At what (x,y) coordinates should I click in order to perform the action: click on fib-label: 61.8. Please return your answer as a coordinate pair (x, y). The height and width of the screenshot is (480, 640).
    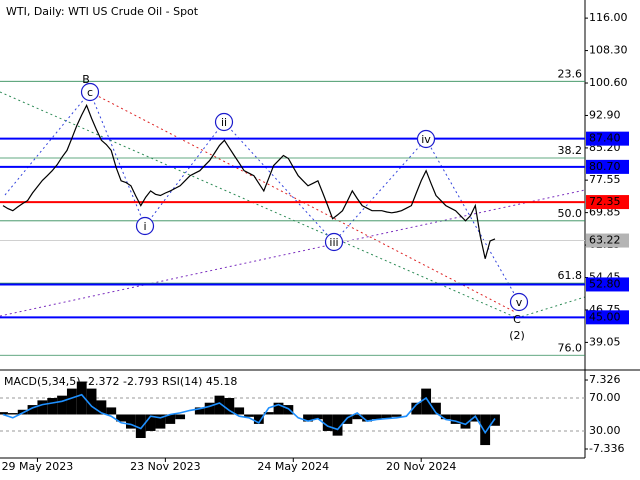
    Looking at the image, I should click on (570, 275).